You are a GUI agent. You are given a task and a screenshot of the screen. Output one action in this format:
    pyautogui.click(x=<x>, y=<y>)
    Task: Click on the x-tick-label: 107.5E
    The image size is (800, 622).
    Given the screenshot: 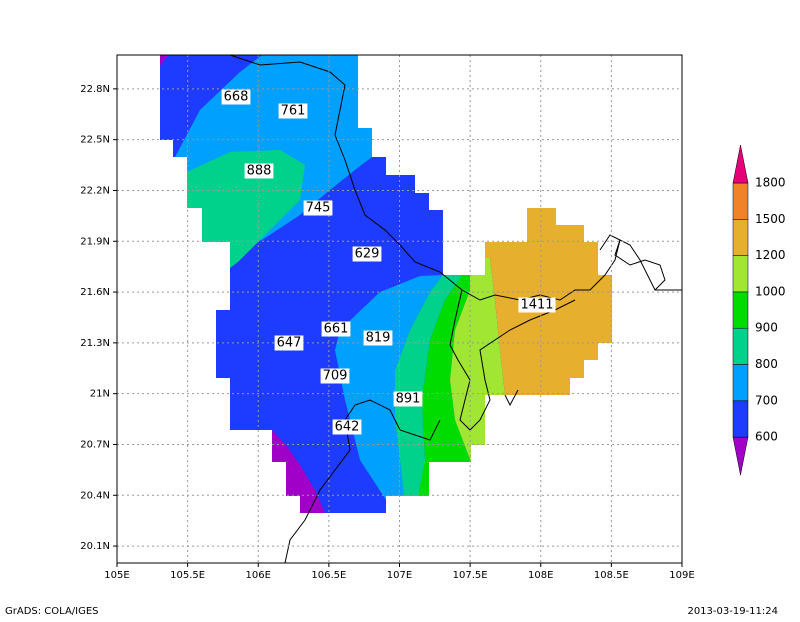 What is the action you would take?
    pyautogui.click(x=470, y=575)
    